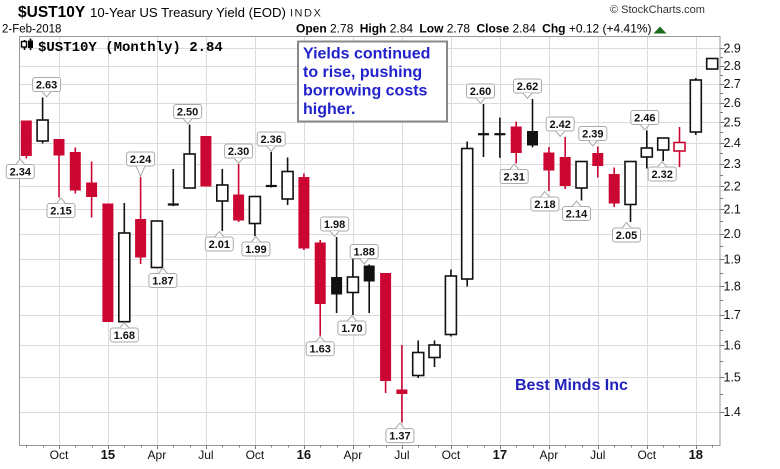 The width and height of the screenshot is (780, 469). What do you see at coordinates (52, 12) in the screenshot?
I see `svg-text: $UST10Y` at bounding box center [52, 12].